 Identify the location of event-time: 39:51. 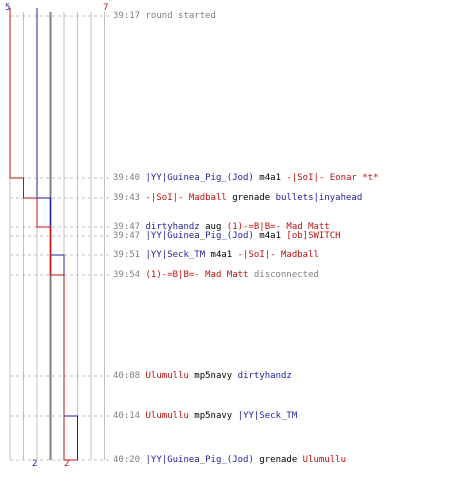
(127, 255).